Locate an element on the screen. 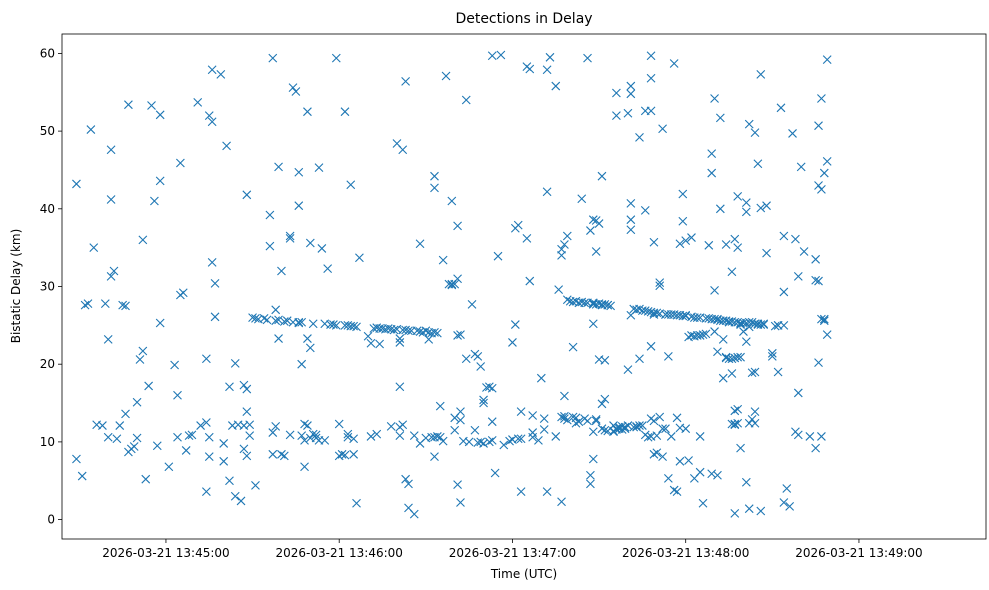  y-tick-label: 60 is located at coordinates (47, 53).